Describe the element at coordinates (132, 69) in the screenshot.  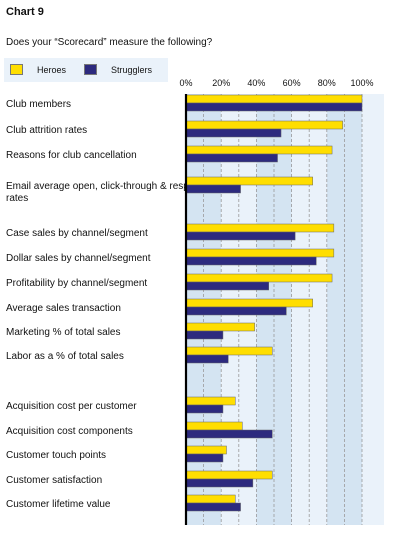
I see `legend-label-strugglers: Strugglers` at that location.